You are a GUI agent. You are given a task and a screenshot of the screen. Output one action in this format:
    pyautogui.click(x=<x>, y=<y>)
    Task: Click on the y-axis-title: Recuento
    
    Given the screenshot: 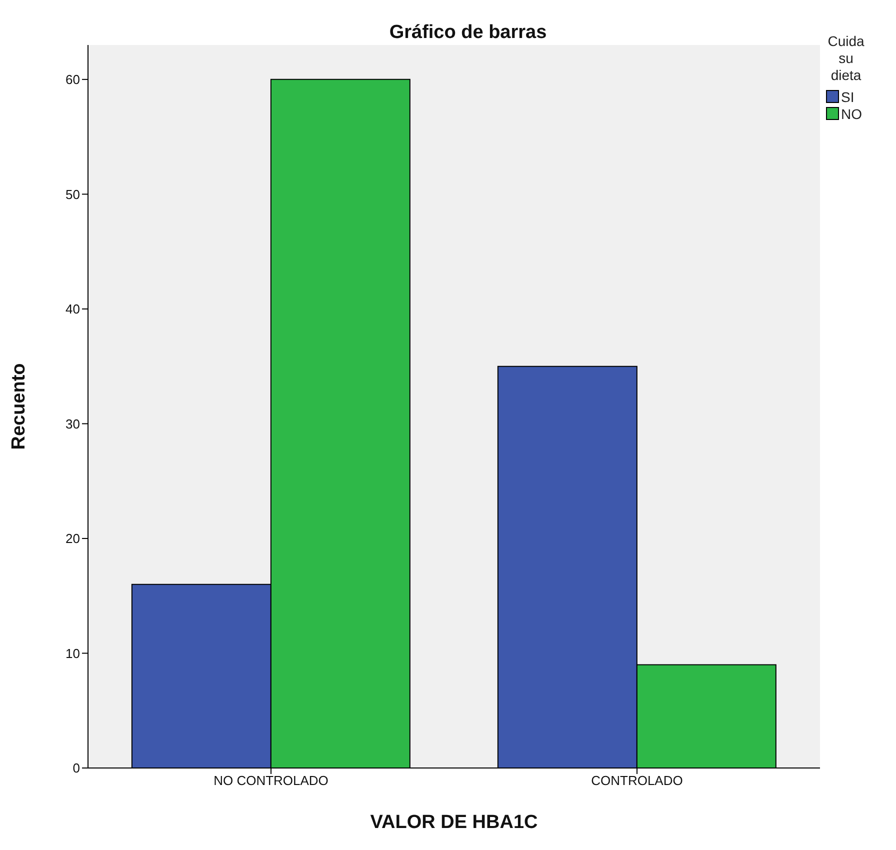 What is the action you would take?
    pyautogui.click(x=19, y=406)
    